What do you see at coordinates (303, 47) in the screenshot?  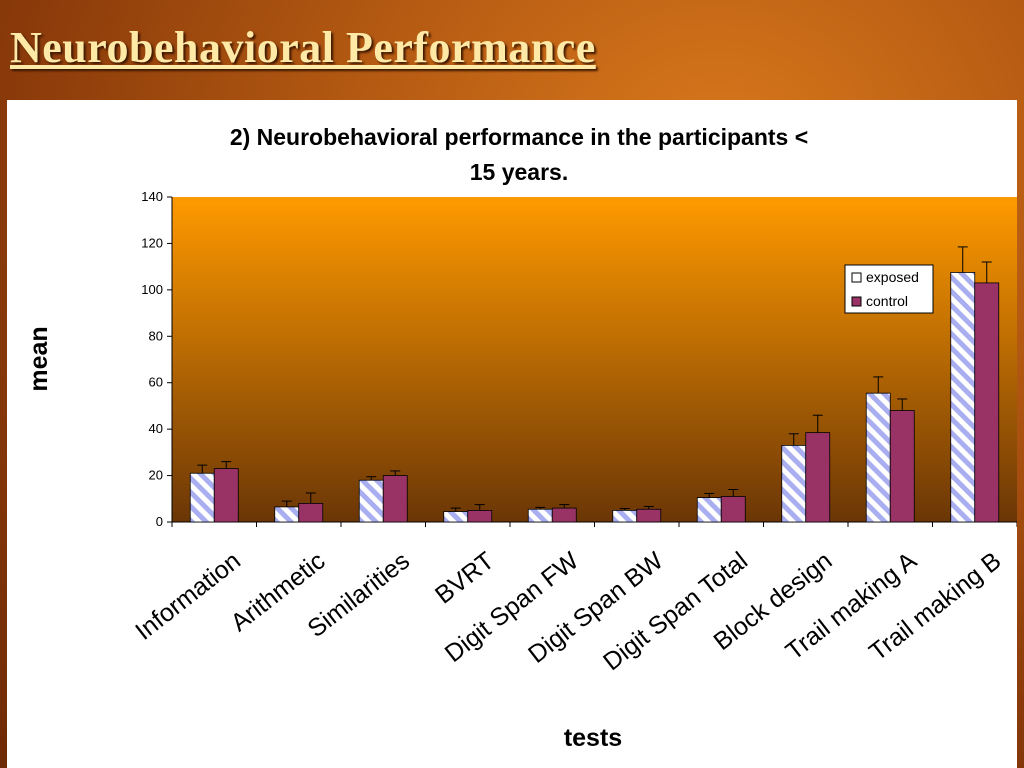 I see `slide-title: Neurobehavioral Performance` at bounding box center [303, 47].